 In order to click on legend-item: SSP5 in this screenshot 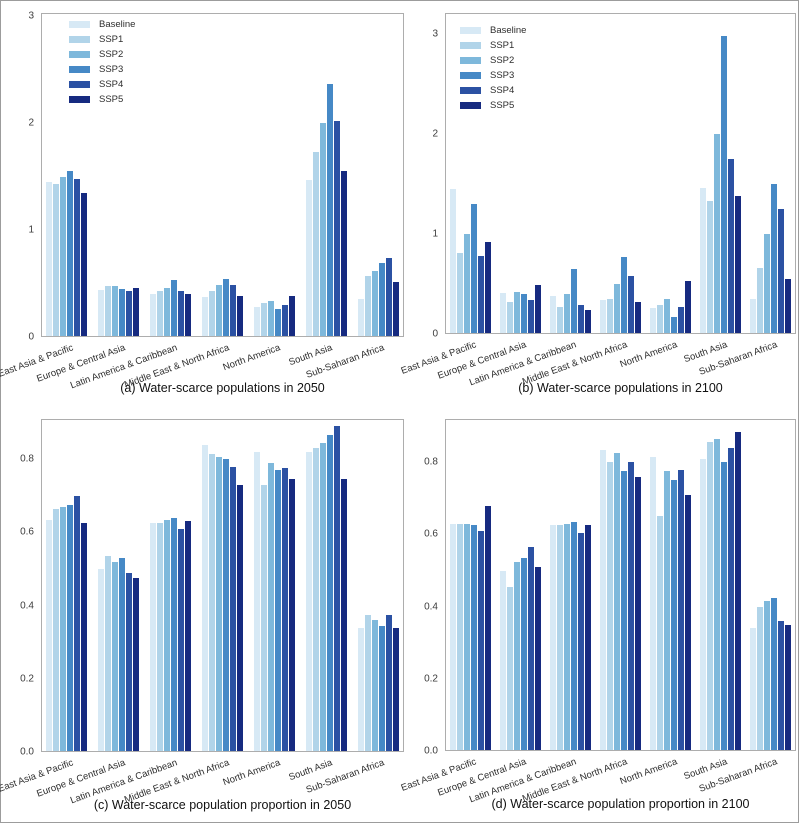, I will do `click(102, 99)`.